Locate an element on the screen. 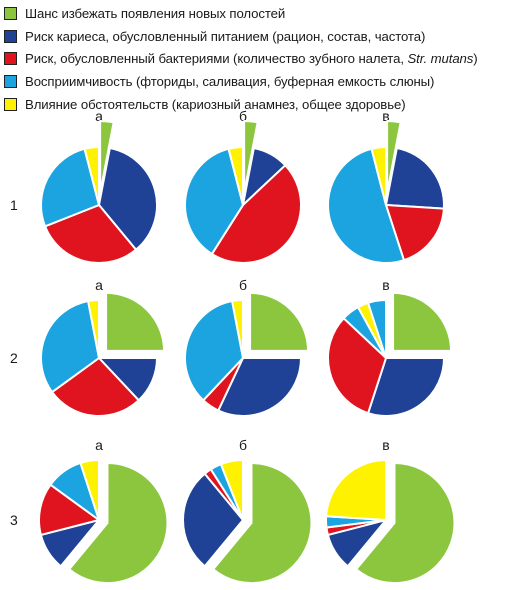 The height and width of the screenshot is (590, 531). pie-2-в is located at coordinates (390, 354).